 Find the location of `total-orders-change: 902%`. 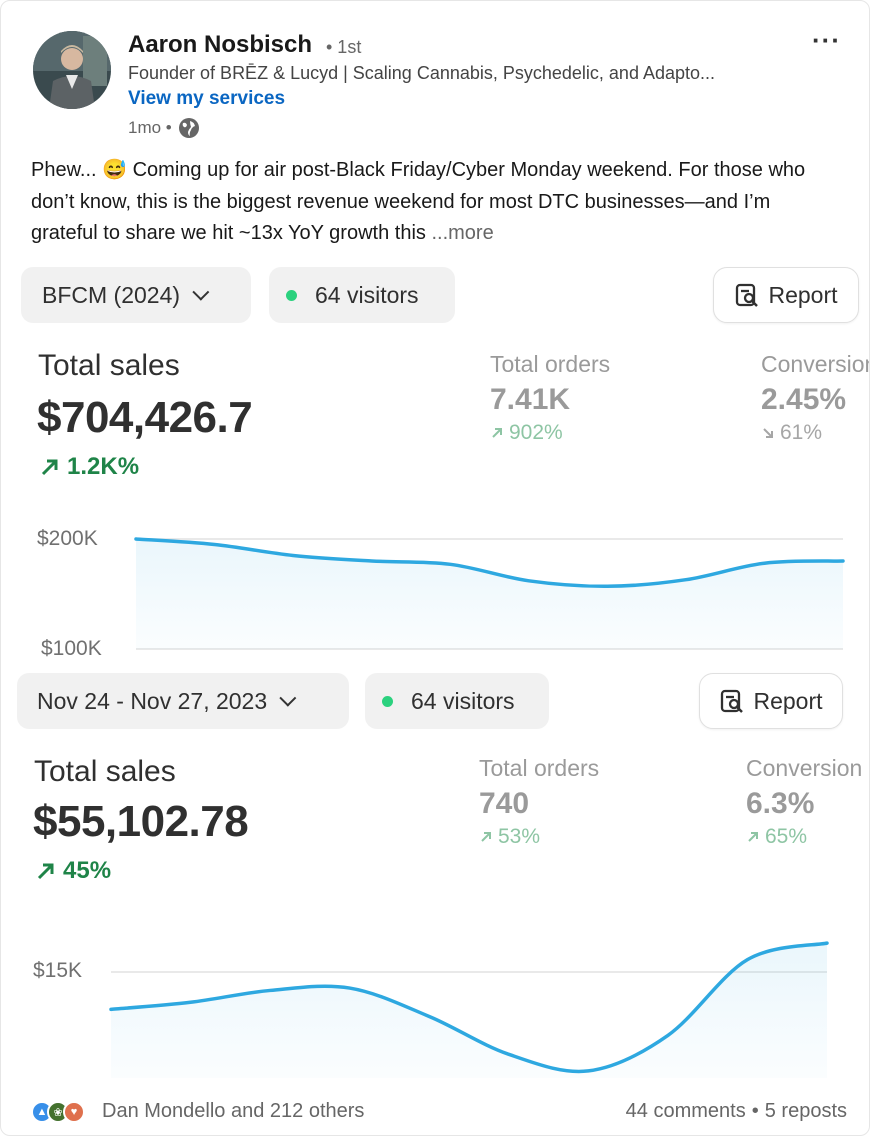

total-orders-change: 902% is located at coordinates (526, 433).